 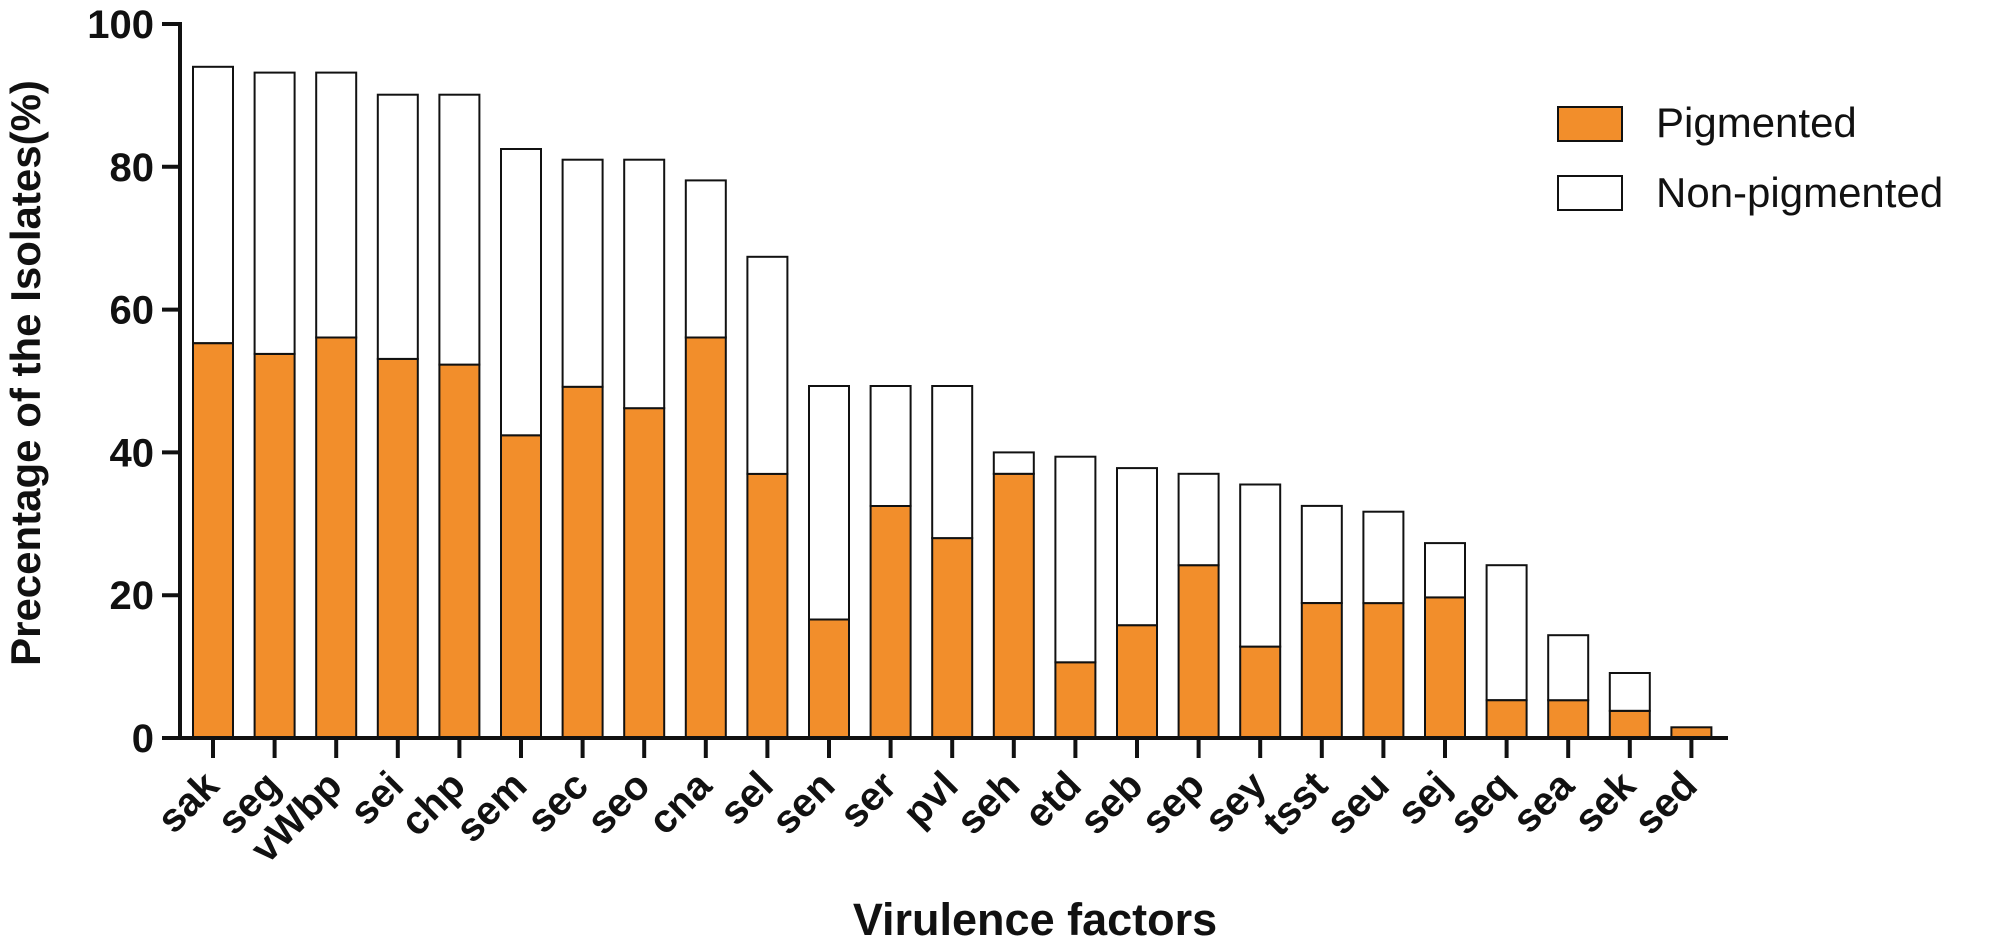 I want to click on x-tick-label-sea: sea, so click(x=1543, y=802).